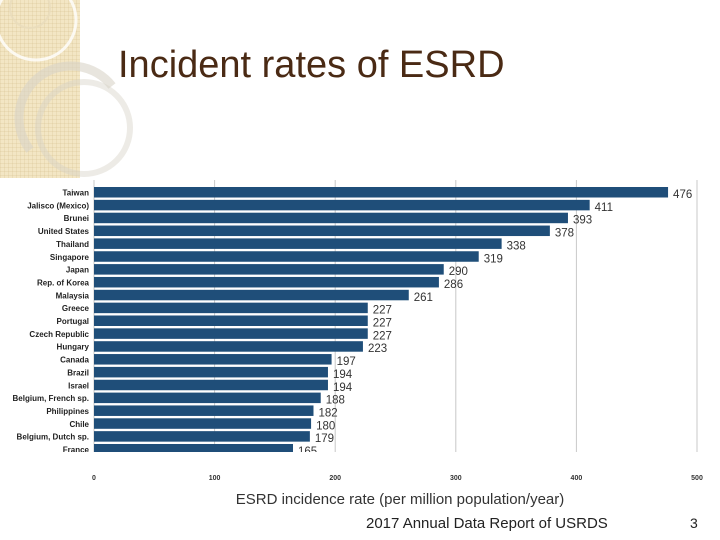  I want to click on category-label: Hungary, so click(73, 347).